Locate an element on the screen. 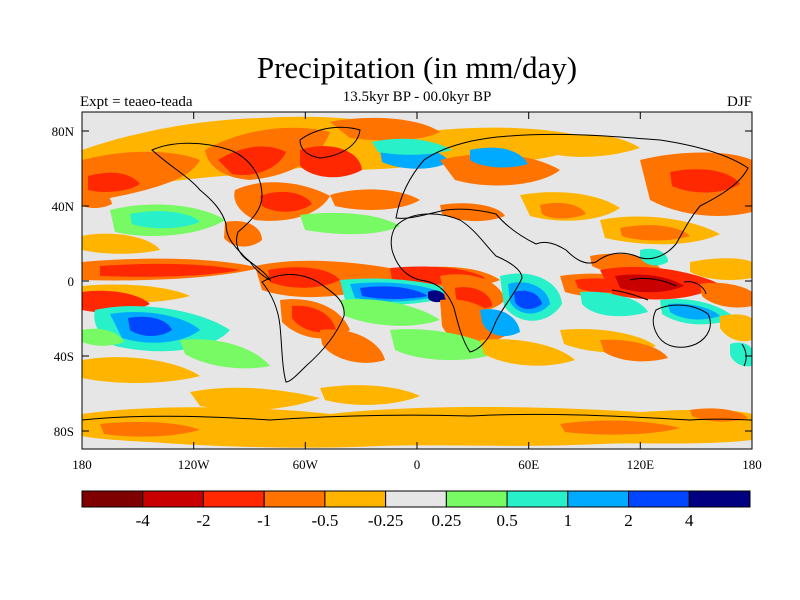  colorbar-label: 4 is located at coordinates (689, 520).